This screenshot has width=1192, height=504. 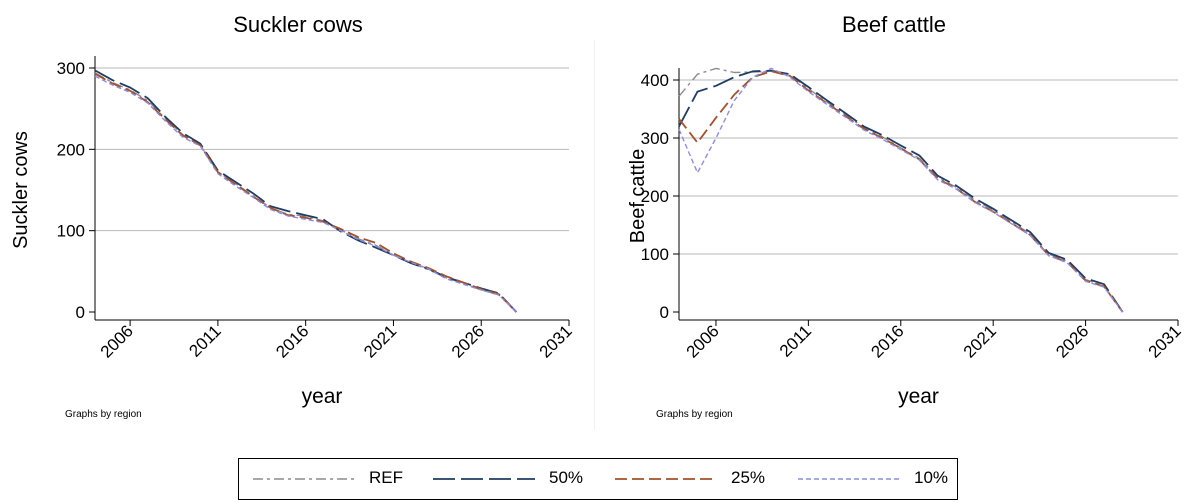 I want to click on chart-title: Beef cattle, so click(x=894, y=24).